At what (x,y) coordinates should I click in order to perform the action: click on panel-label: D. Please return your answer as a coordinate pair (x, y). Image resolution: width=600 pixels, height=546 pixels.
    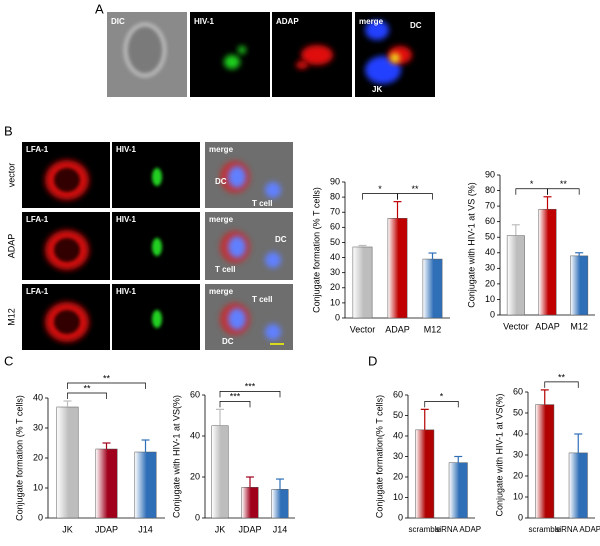
    Looking at the image, I should click on (372, 360).